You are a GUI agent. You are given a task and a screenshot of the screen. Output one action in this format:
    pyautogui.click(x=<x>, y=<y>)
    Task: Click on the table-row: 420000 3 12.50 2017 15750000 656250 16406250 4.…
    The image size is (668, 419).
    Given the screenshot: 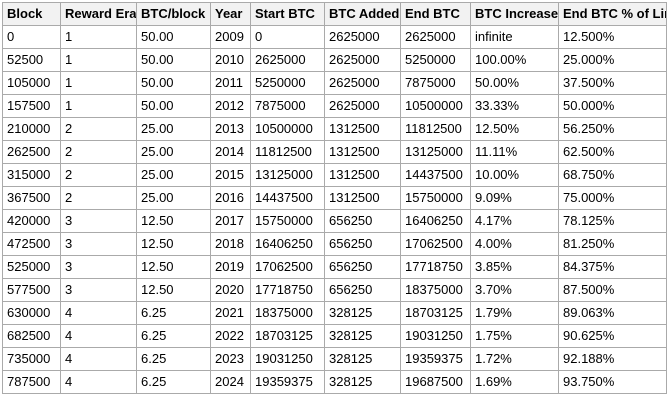 What is the action you would take?
    pyautogui.click(x=334, y=221)
    